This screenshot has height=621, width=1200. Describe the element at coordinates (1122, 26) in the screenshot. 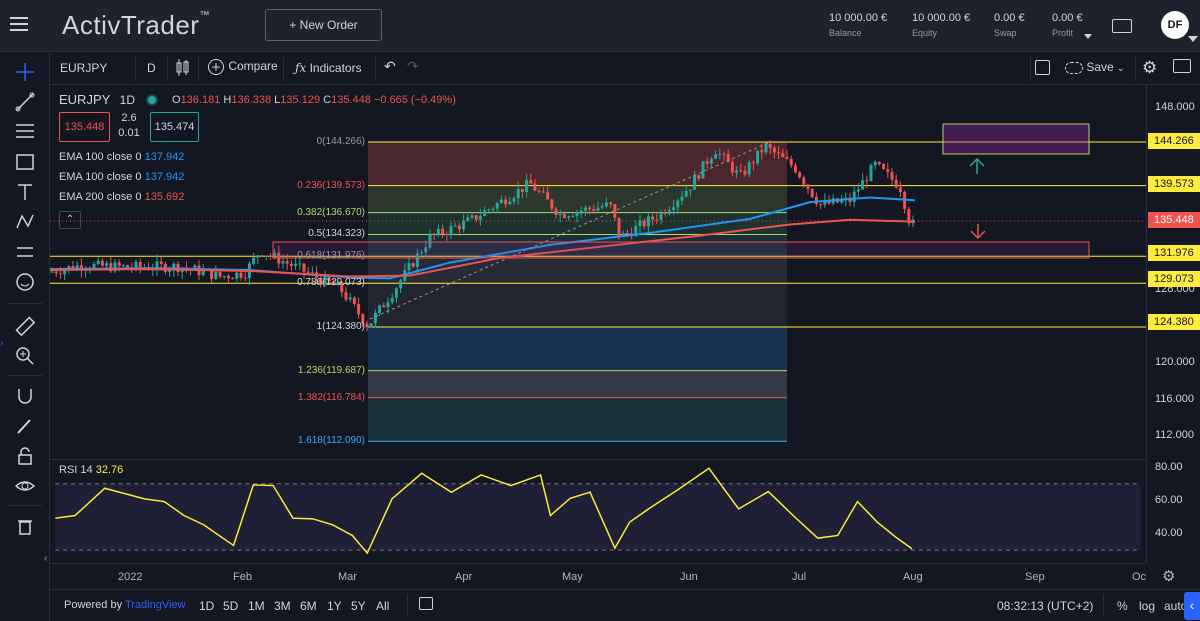

I see `mail-icon` at that location.